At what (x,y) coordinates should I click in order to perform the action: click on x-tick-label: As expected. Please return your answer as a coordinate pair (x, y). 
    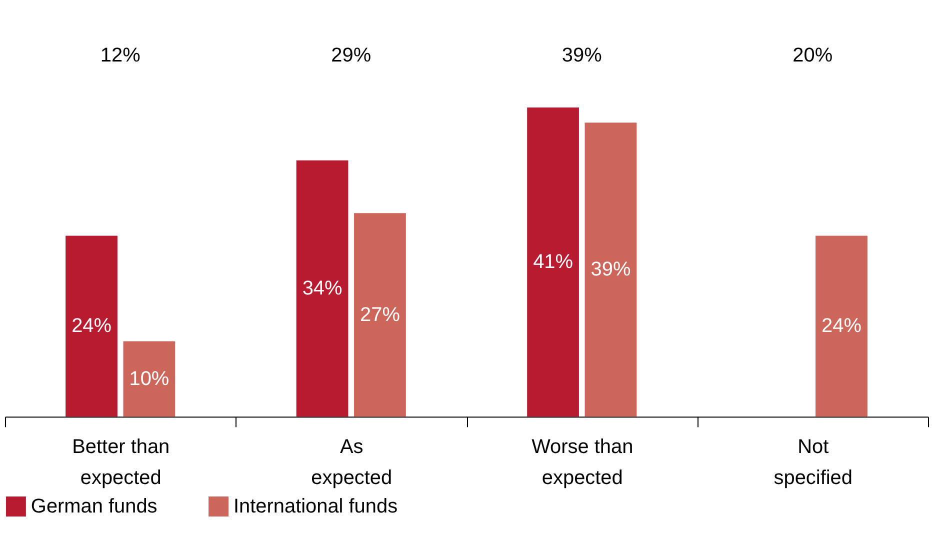
    Looking at the image, I should click on (351, 463).